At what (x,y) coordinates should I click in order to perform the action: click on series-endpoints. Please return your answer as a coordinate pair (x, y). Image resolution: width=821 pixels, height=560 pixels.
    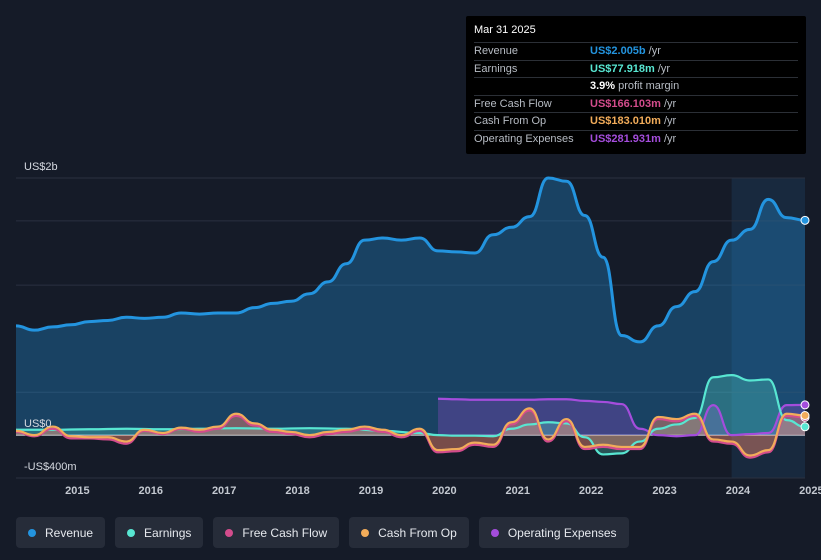
    Looking at the image, I should click on (805, 323).